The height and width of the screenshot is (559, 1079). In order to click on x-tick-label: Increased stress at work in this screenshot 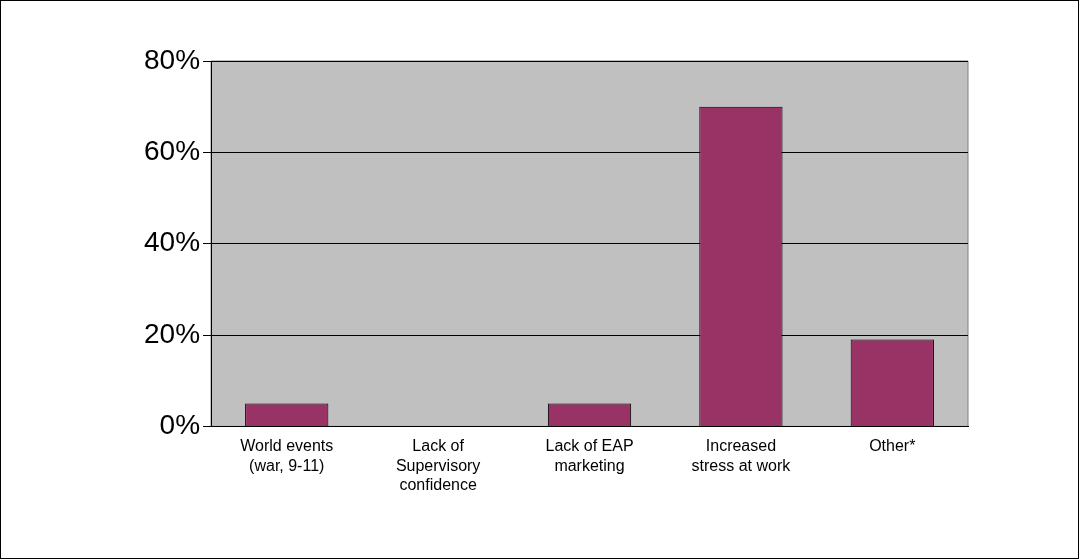, I will do `click(741, 455)`.